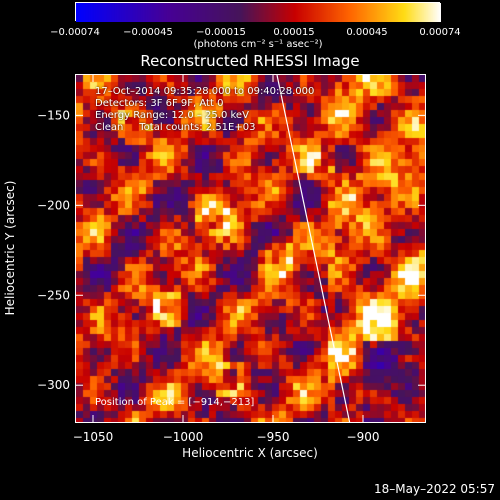 Image resolution: width=500 pixels, height=500 pixels. Describe the element at coordinates (258, 44) in the screenshot. I see `colorbar-unit: (photons cm⁻² s⁻¹ asec⁻²)` at that location.